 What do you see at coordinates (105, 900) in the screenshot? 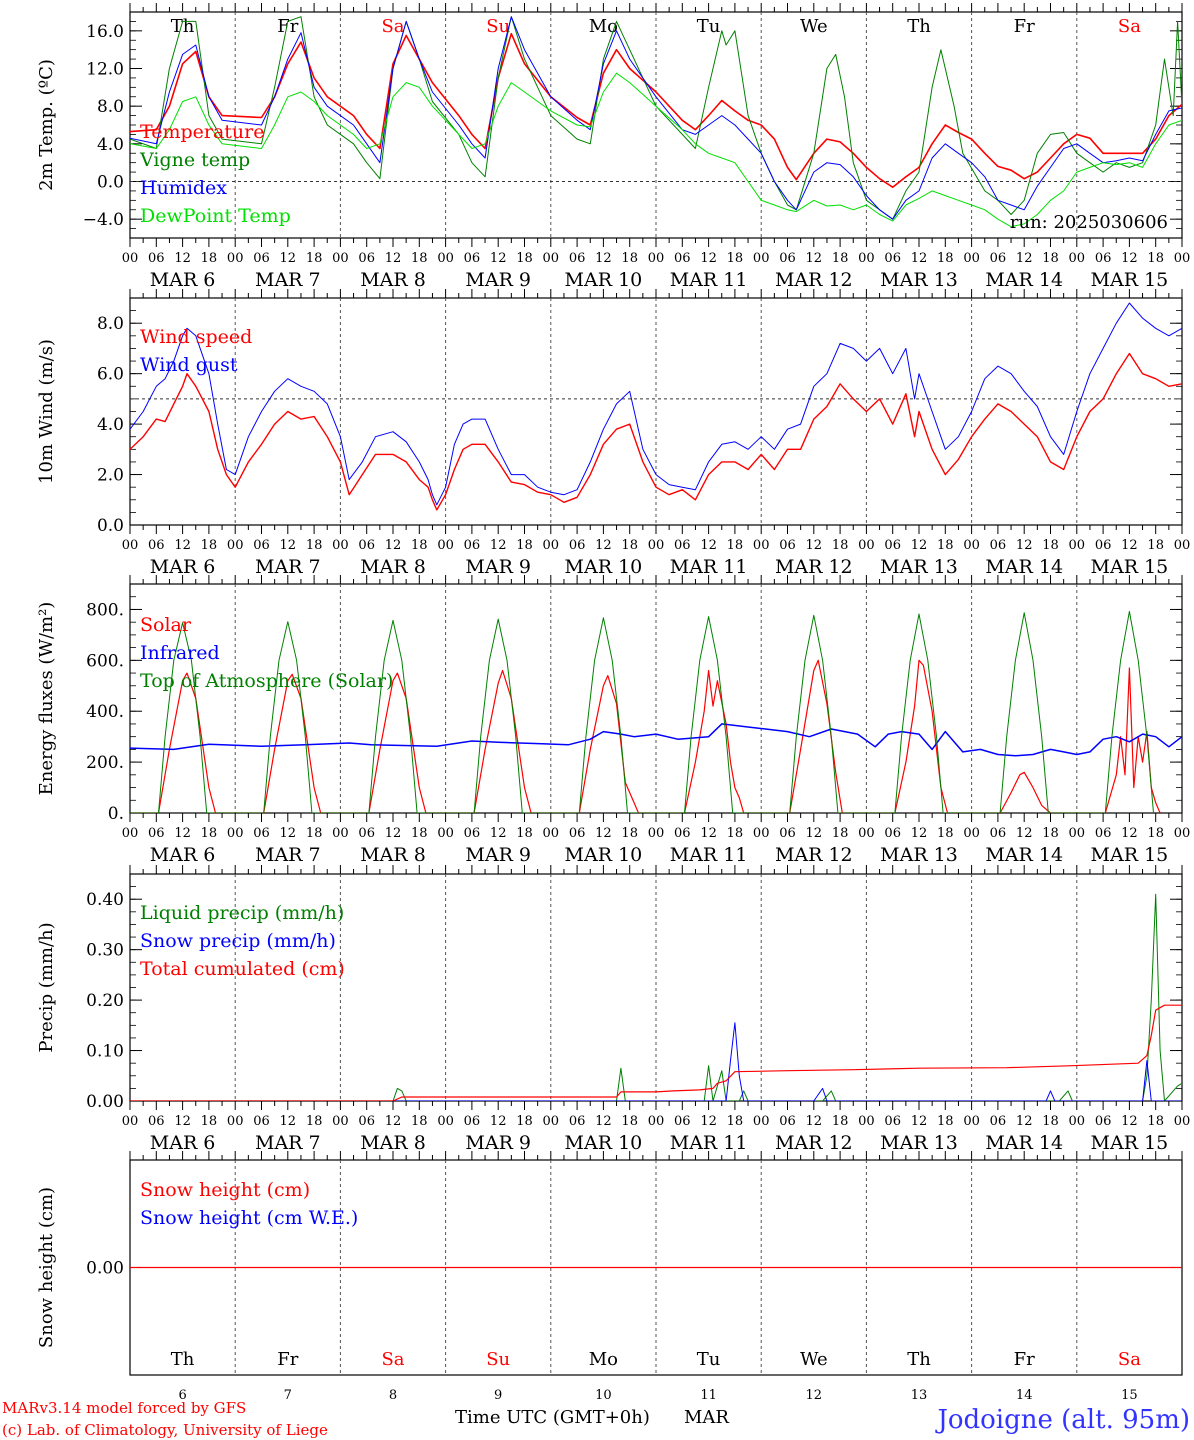
I see `precip-ytick-label: 0.40` at bounding box center [105, 900].